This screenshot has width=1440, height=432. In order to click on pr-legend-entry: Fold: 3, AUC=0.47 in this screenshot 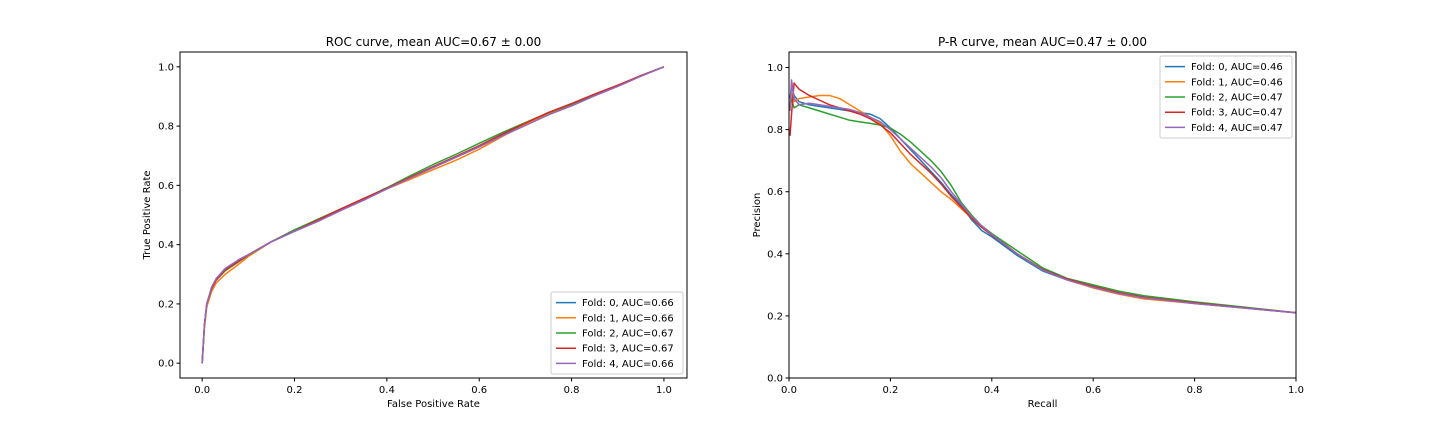, I will do `click(1237, 113)`.